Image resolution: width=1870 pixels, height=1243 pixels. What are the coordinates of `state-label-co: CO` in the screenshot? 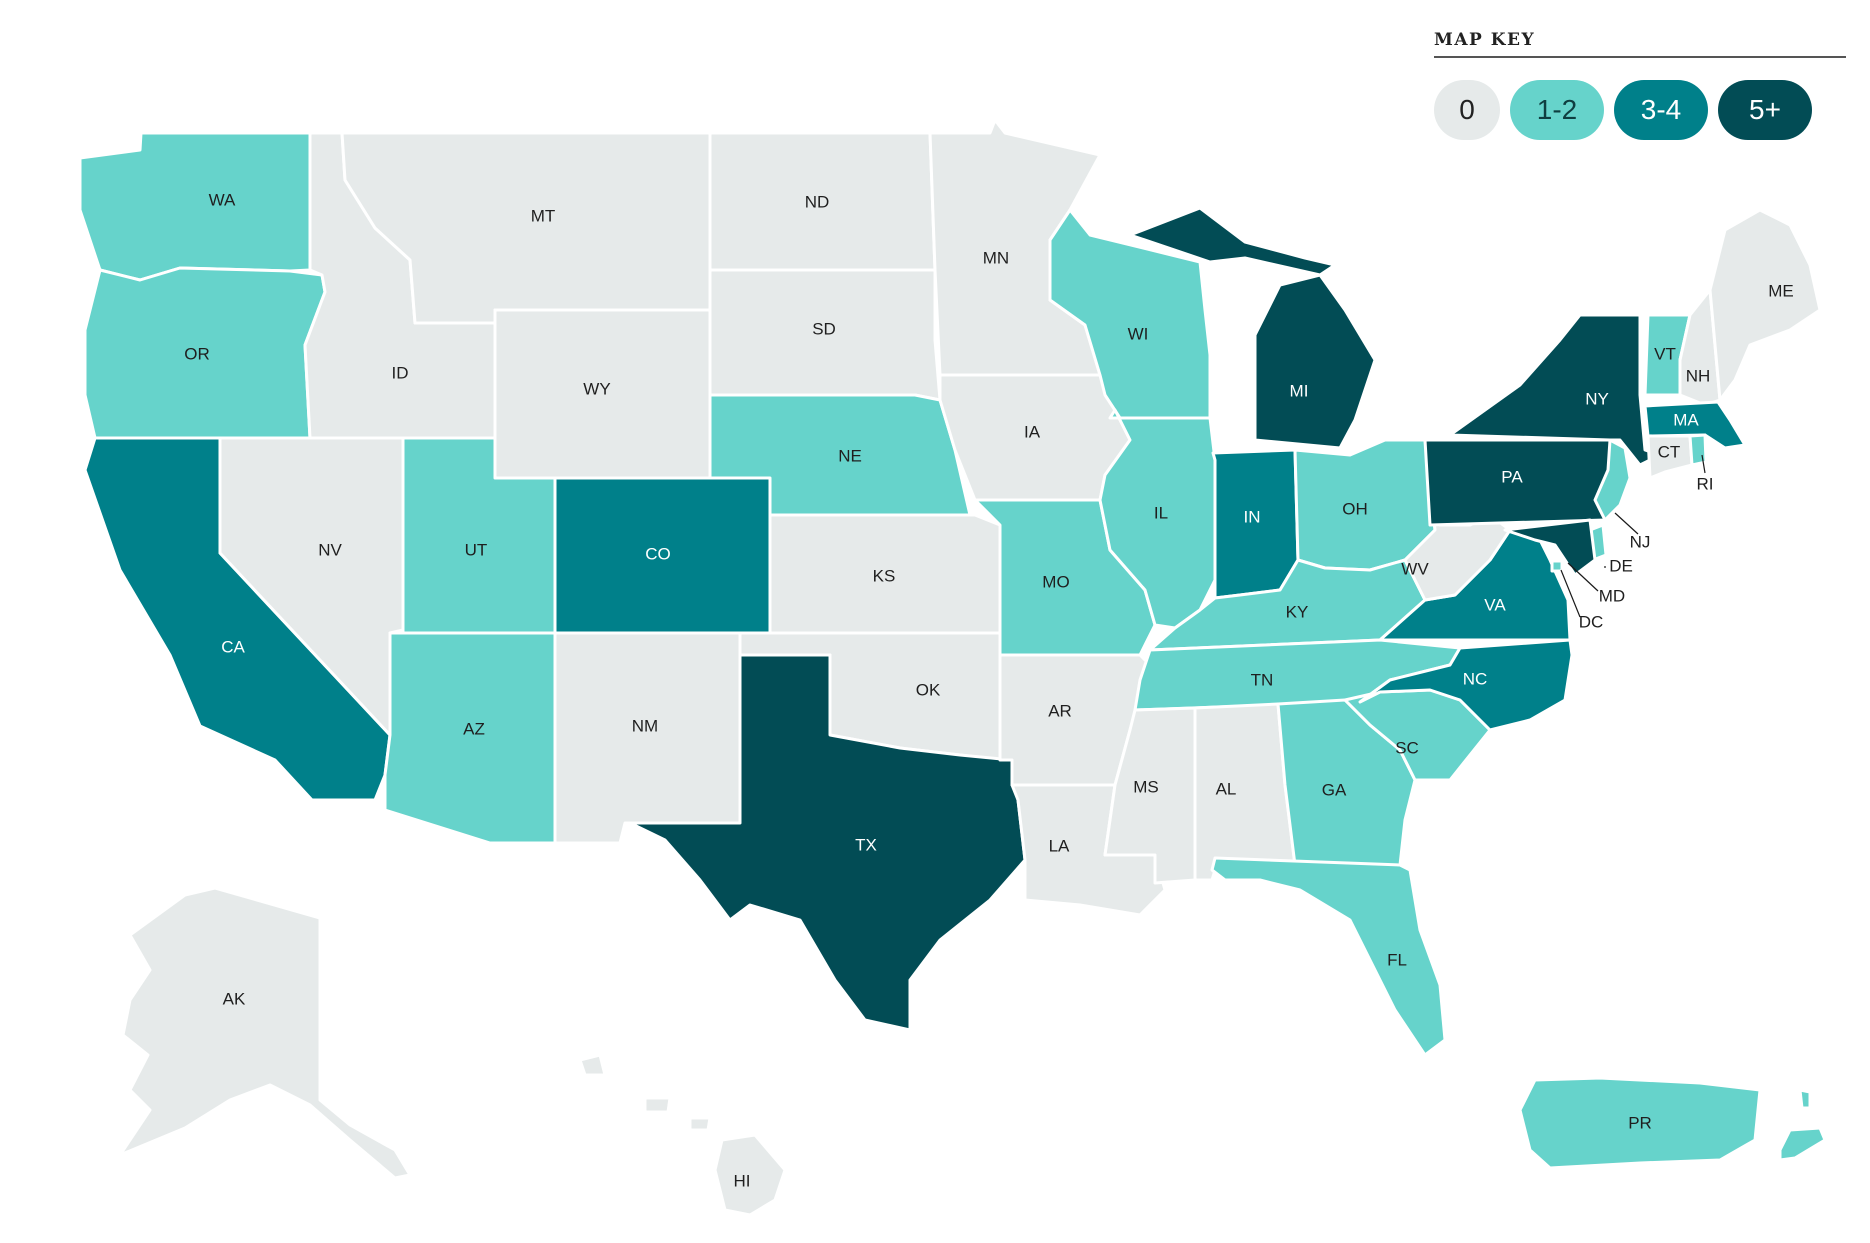 It's located at (658, 553).